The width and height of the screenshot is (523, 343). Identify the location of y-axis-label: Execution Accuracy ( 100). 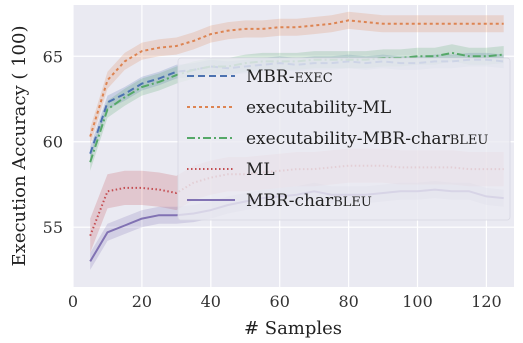
(19, 146).